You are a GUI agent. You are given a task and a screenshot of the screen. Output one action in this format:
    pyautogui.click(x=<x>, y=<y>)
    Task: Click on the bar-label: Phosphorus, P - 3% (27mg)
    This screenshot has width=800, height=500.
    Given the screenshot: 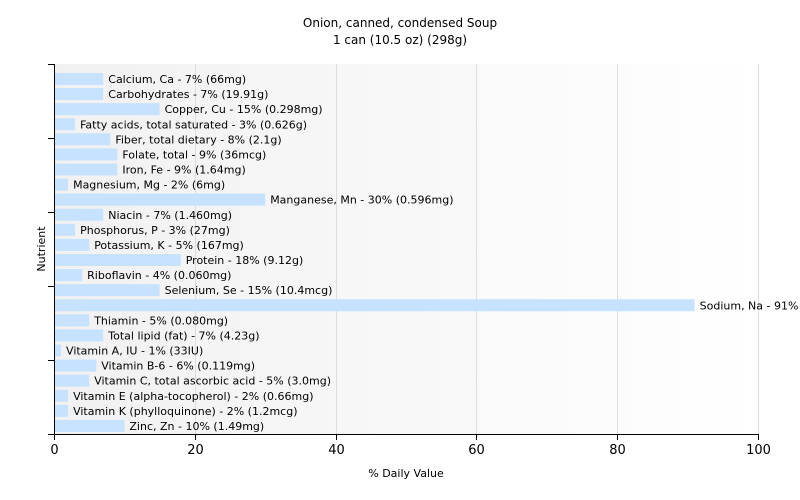 What is the action you would take?
    pyautogui.click(x=155, y=230)
    